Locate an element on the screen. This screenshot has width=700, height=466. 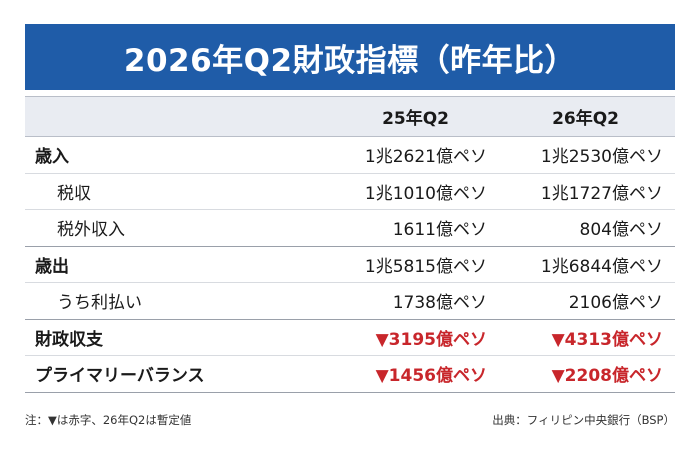
cell-value: 1兆2530億ペソ is located at coordinates (587, 155).